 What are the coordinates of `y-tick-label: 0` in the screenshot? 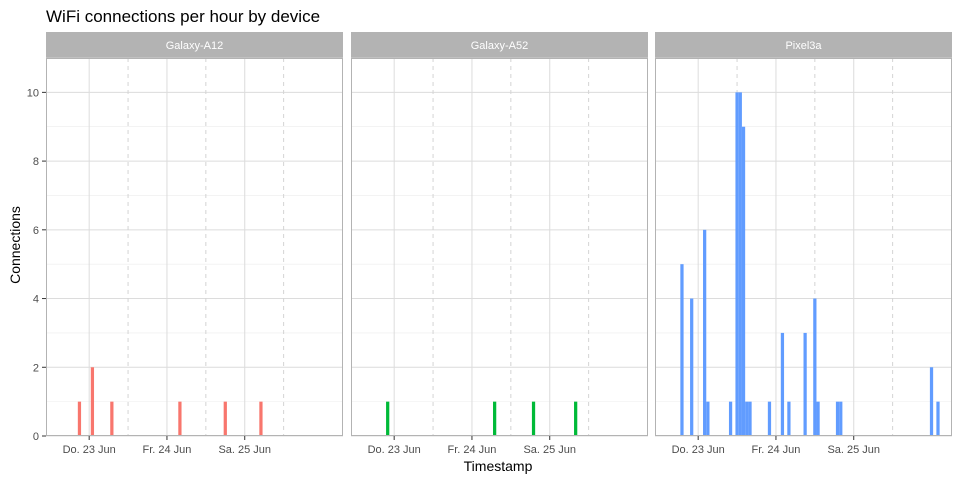 It's located at (36, 437).